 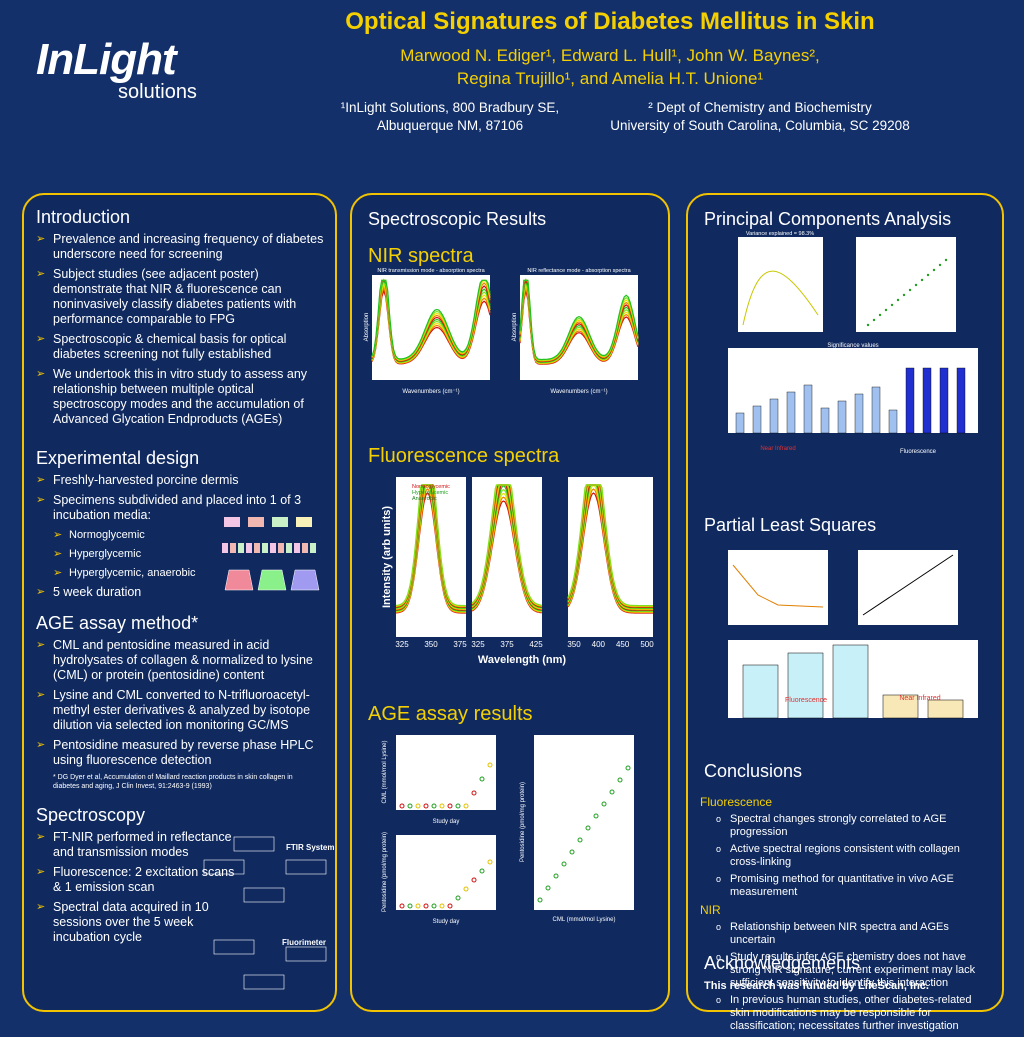 What do you see at coordinates (117, 623) in the screenshot?
I see `heading: AGE assay method*` at bounding box center [117, 623].